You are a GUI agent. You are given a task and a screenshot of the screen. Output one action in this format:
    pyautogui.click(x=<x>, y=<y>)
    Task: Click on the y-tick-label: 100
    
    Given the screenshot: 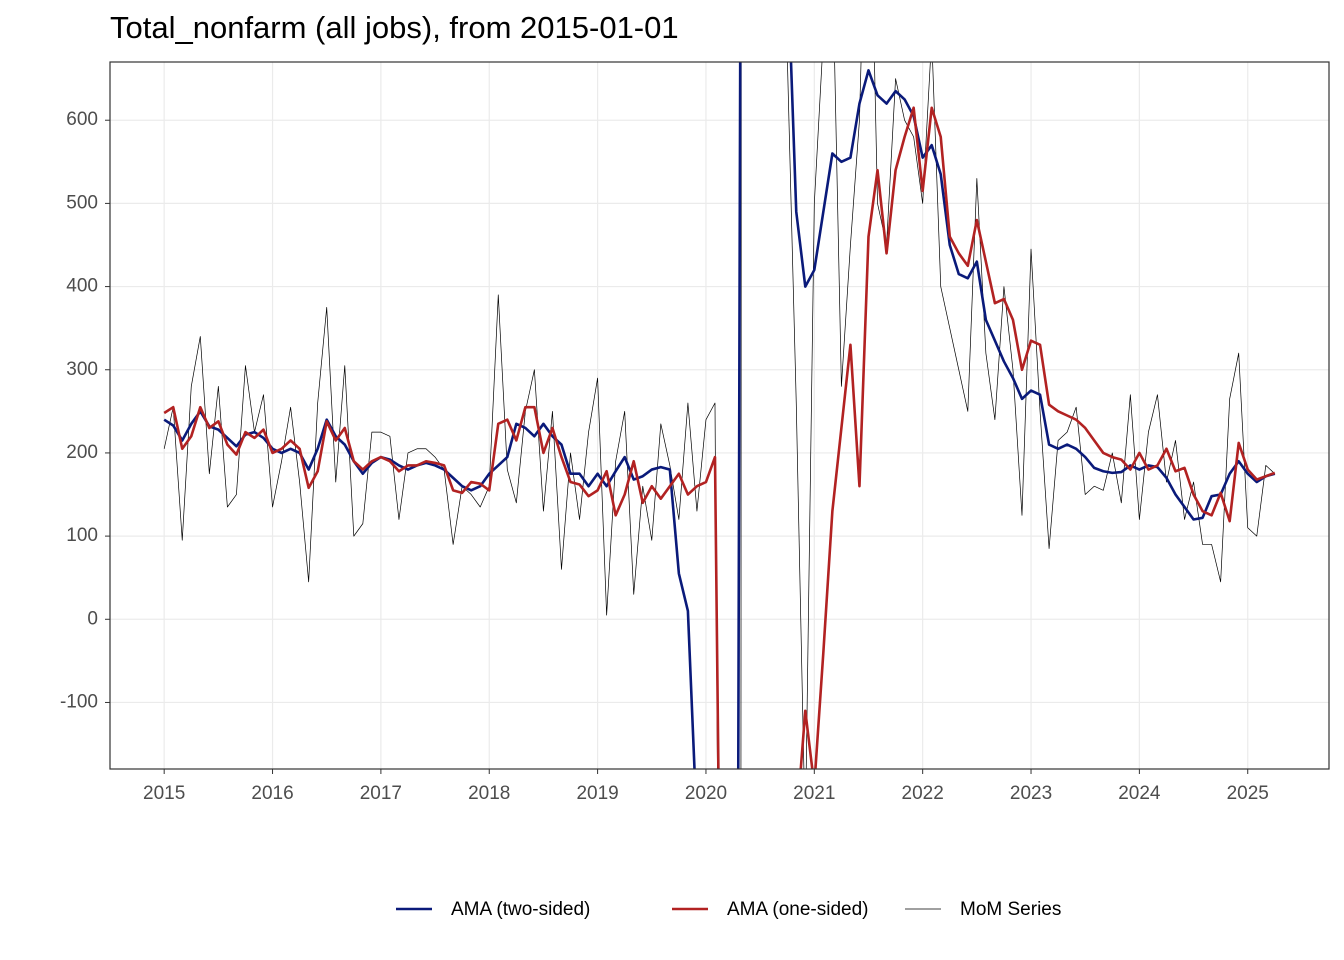 What is the action you would take?
    pyautogui.click(x=82, y=535)
    